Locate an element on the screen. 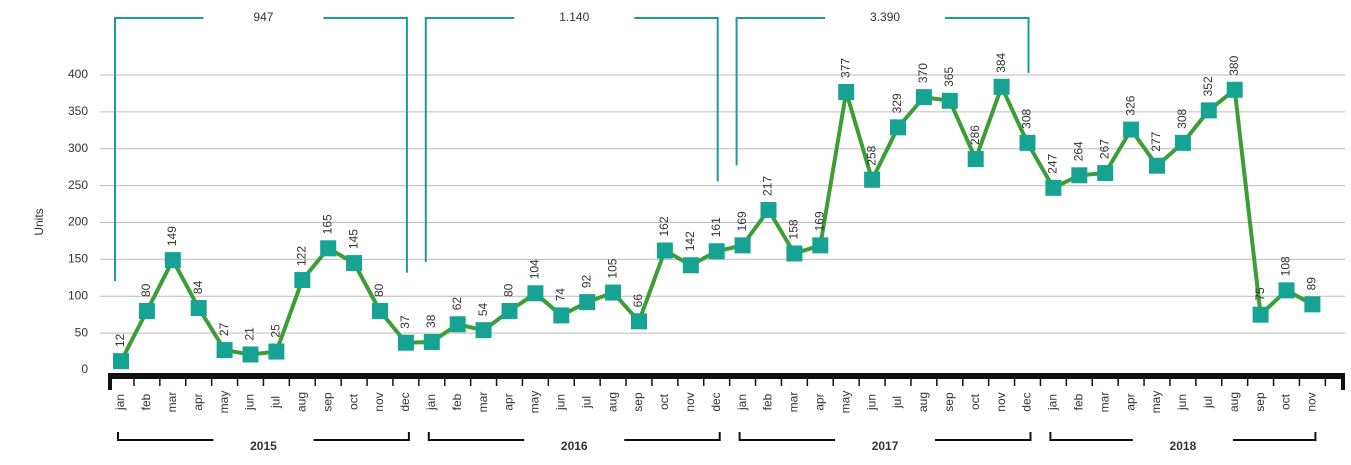 This screenshot has width=1351, height=465. data-label: 264 is located at coordinates (1078, 151).